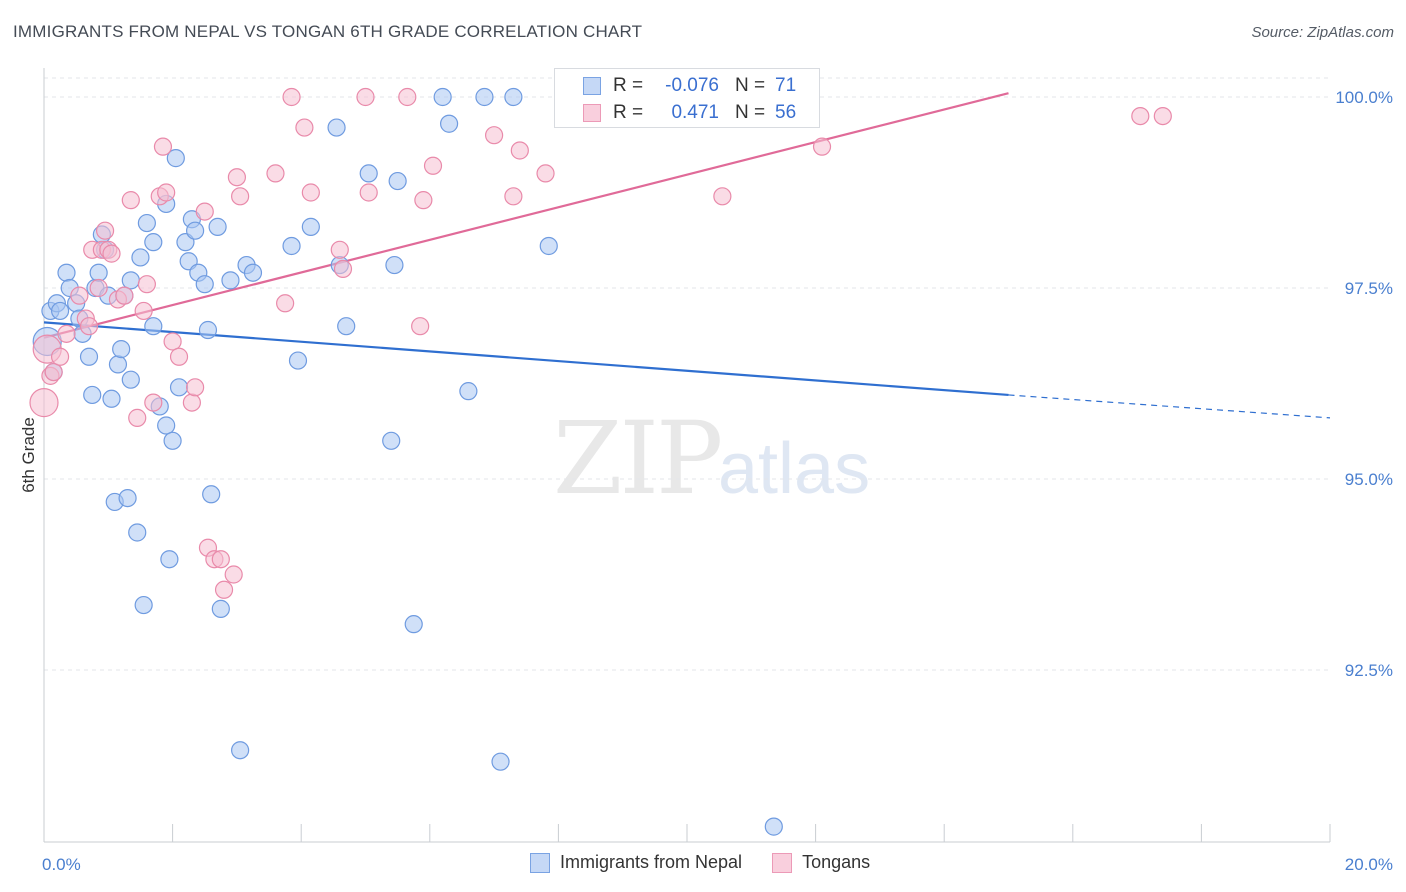 The width and height of the screenshot is (1406, 892). What do you see at coordinates (61, 864) in the screenshot?
I see `x-tick-label: 0.0%` at bounding box center [61, 864].